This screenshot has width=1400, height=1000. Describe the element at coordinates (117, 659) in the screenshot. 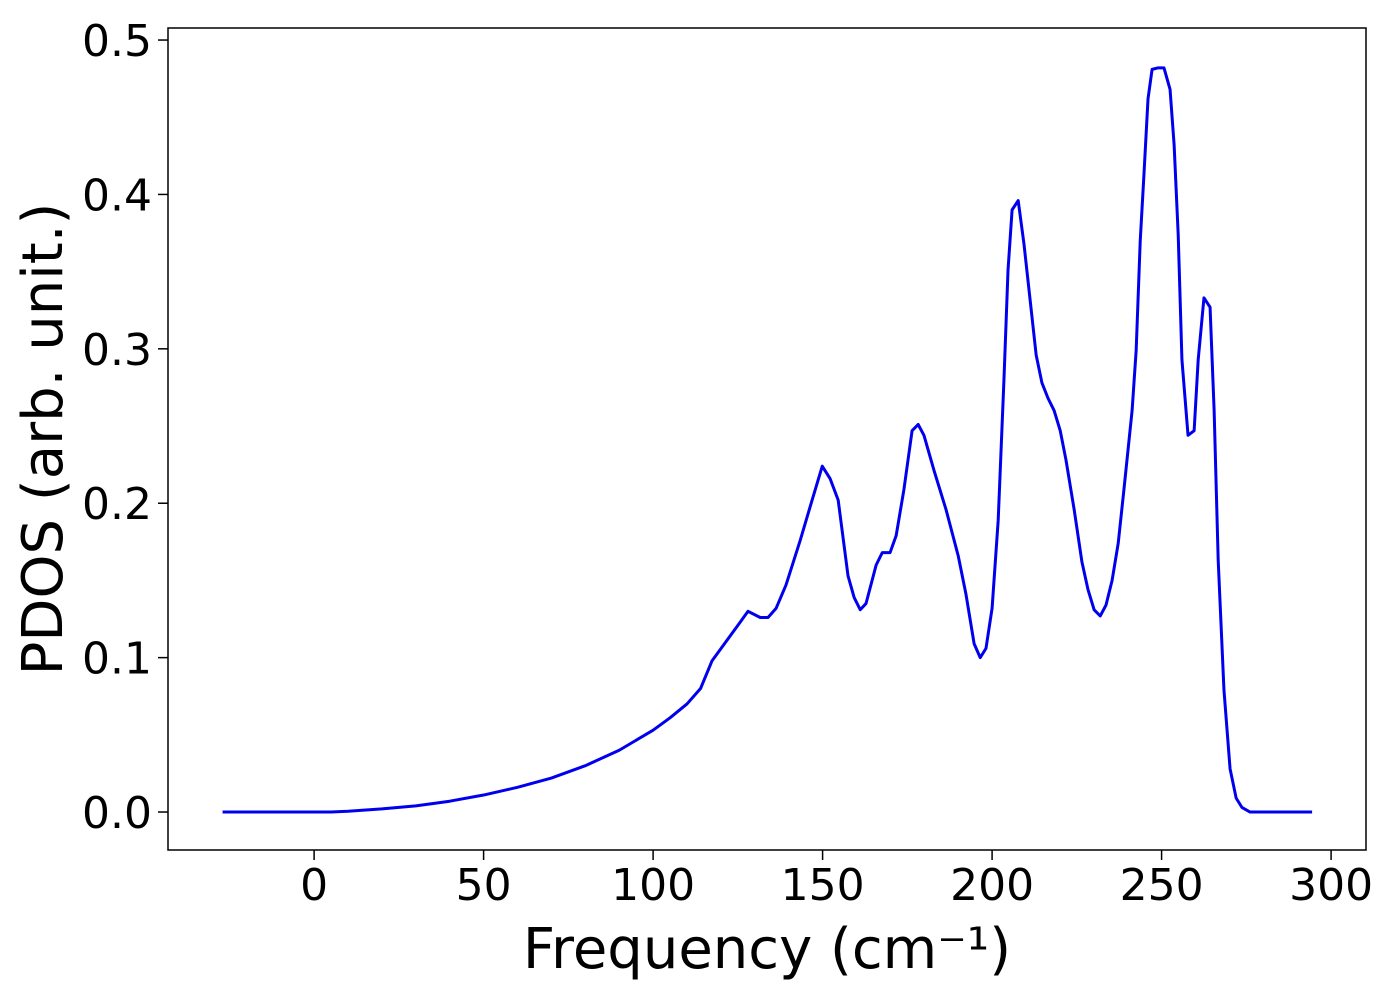

I see `y-tick-label: 0.1` at that location.